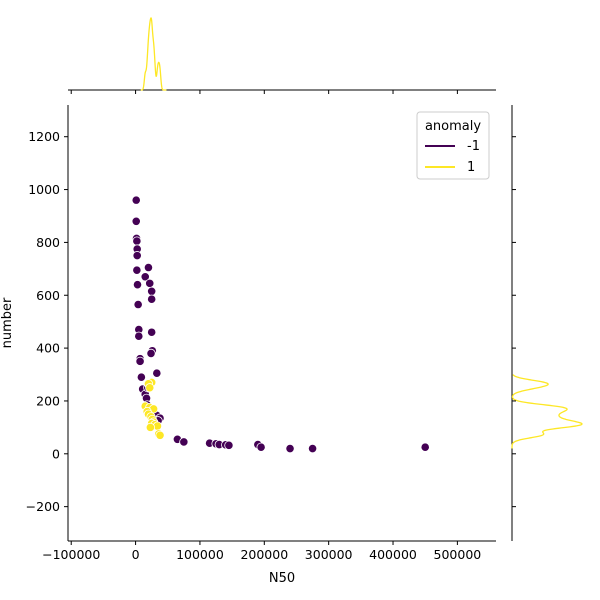 Image resolution: width=600 pixels, height=600 pixels. I want to click on right-marginal-plot, so click(547, 323).